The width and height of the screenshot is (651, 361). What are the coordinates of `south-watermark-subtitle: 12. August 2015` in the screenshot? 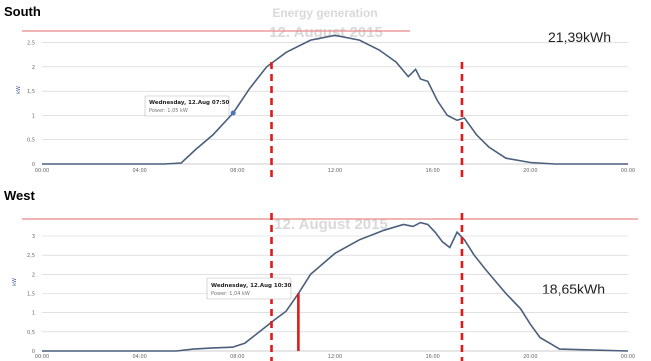 It's located at (326, 32).